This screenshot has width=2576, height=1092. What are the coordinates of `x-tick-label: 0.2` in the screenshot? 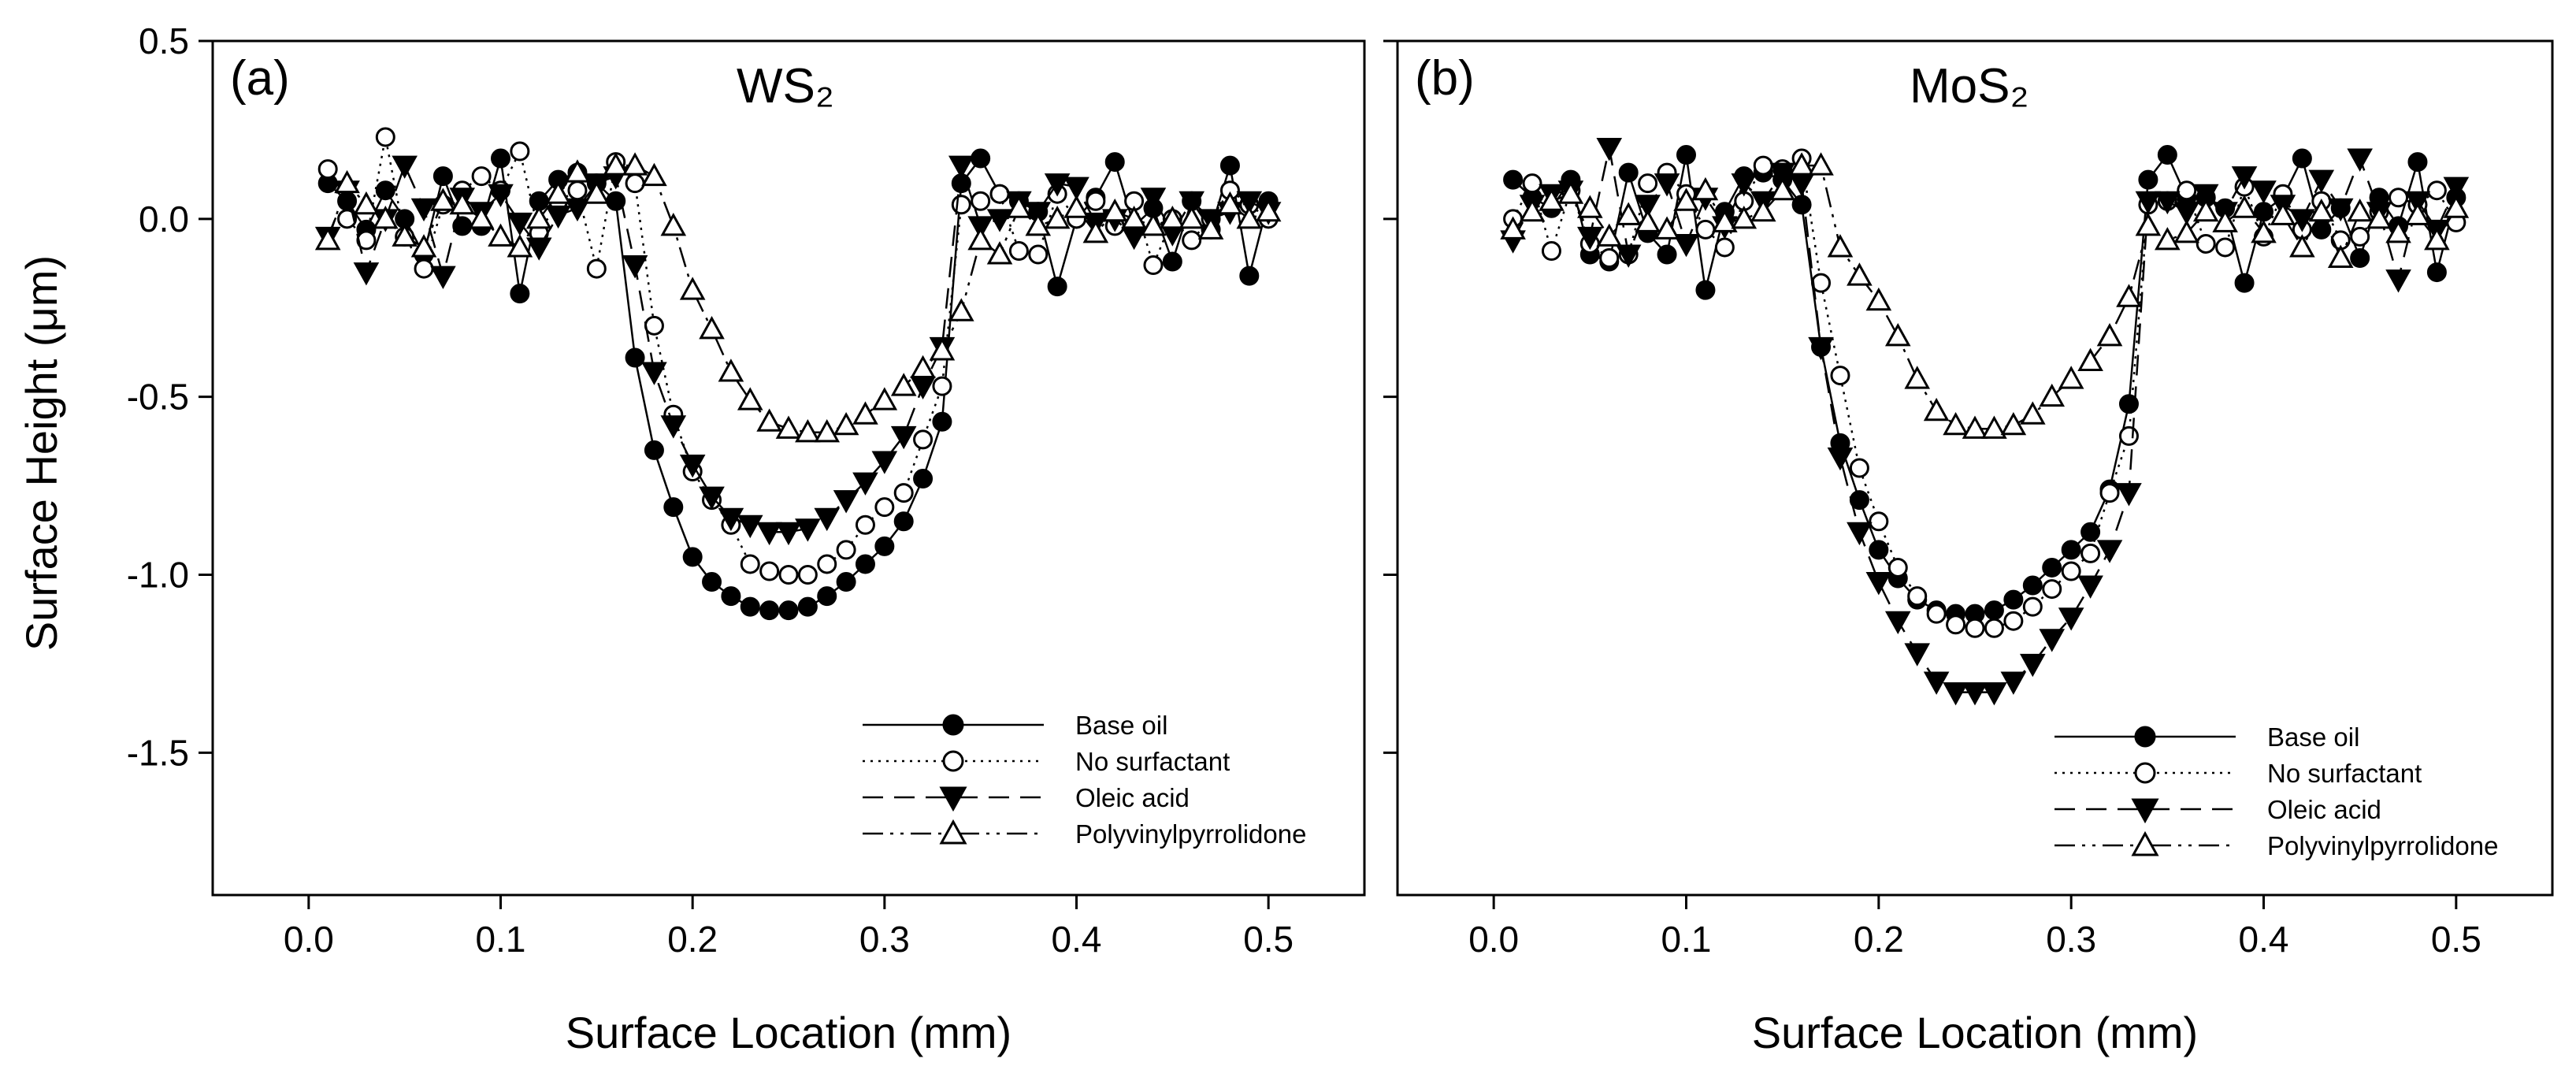 It's located at (1879, 939).